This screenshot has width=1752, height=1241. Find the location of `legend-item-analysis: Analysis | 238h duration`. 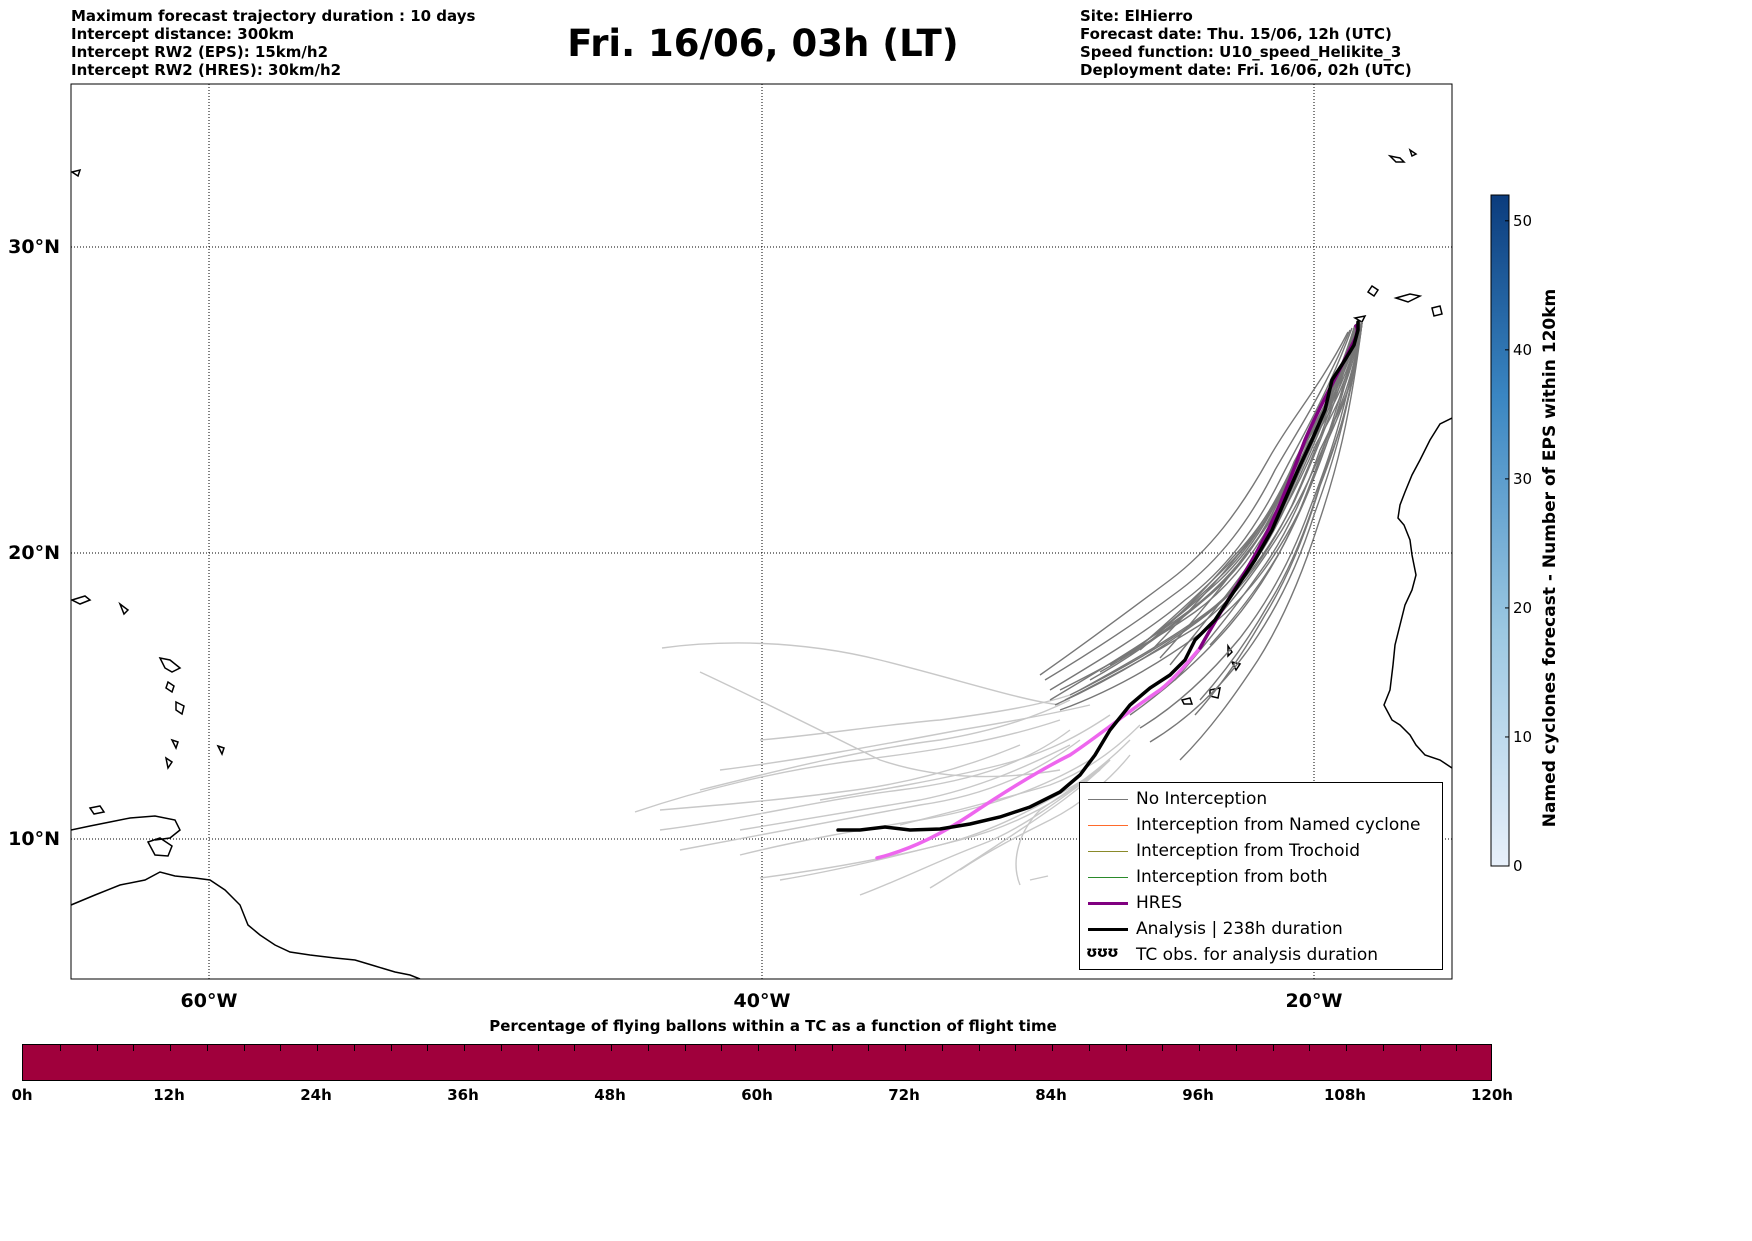

legend-item-analysis: Analysis | 238h duration is located at coordinates (1261, 930).